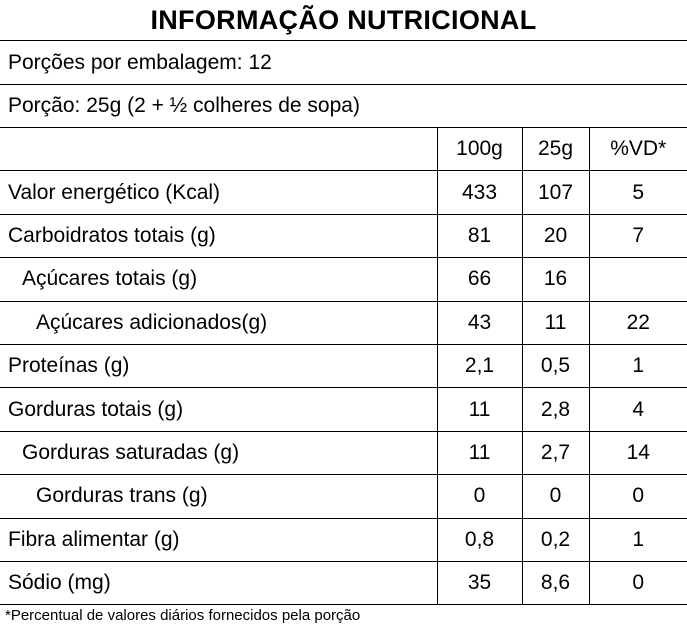 The height and width of the screenshot is (637, 687). I want to click on nutrient-name: Sódio (mg), so click(218, 583).